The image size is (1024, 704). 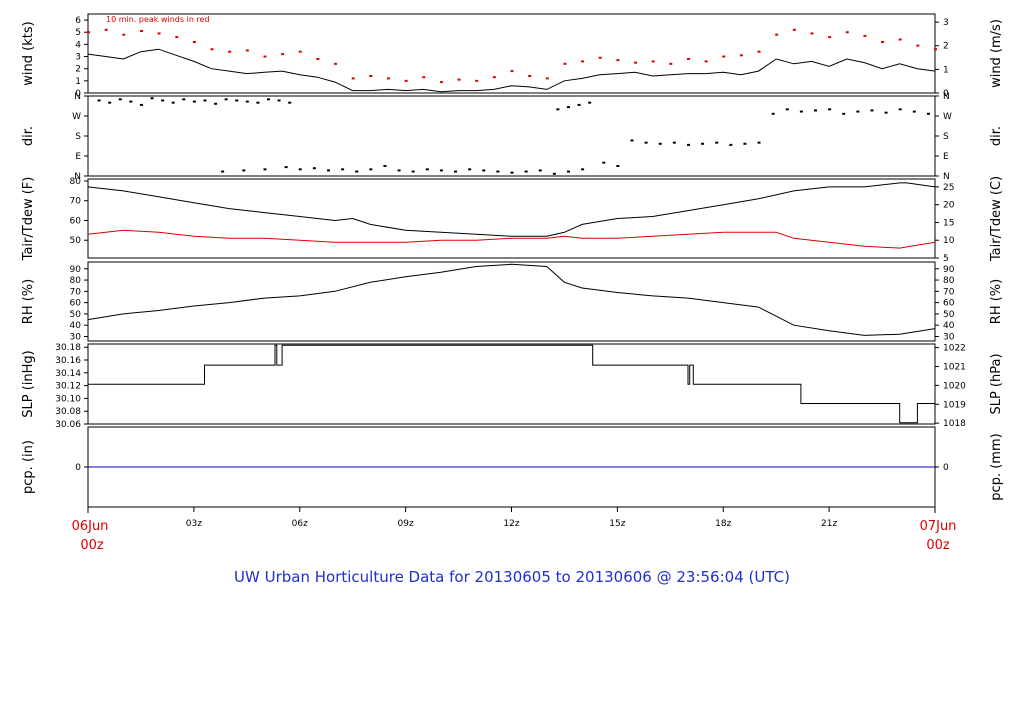 I want to click on ytick-label-right-dir: E, so click(x=946, y=157).